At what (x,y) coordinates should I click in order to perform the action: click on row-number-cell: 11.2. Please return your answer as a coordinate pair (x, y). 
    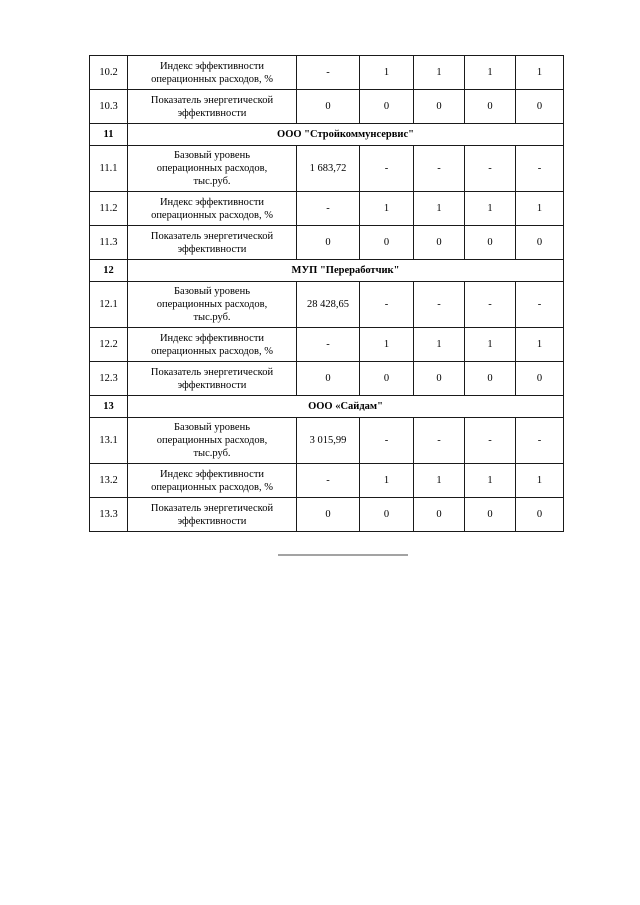
    Looking at the image, I should click on (108, 208).